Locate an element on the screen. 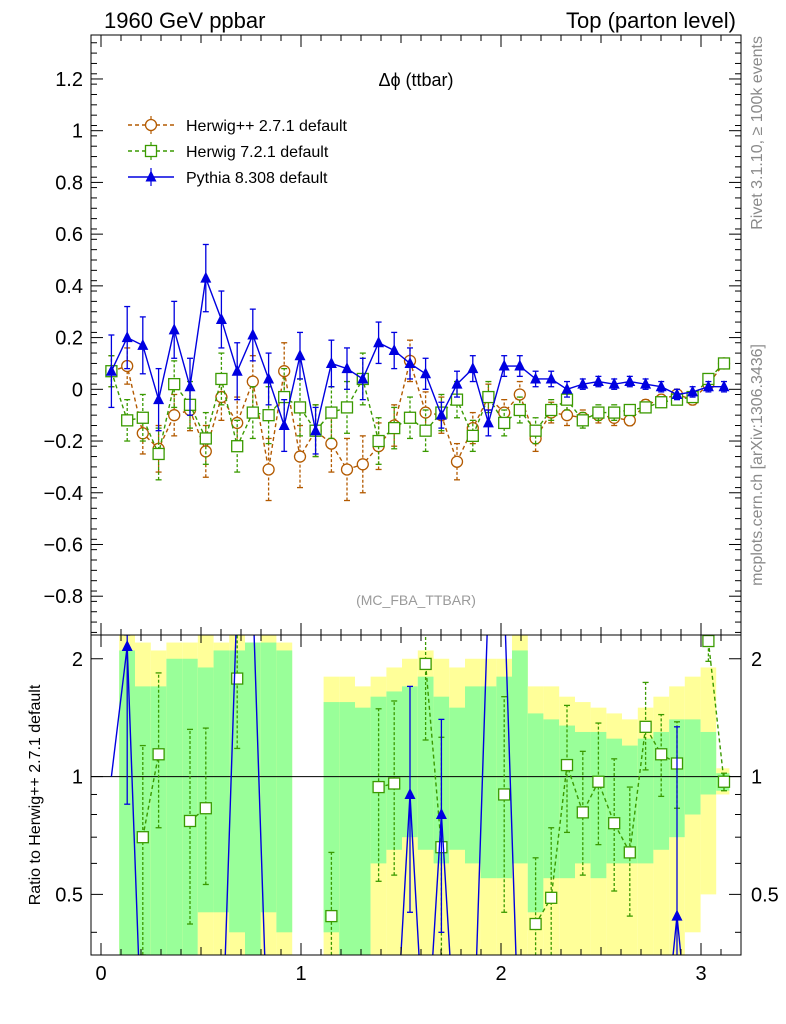 The height and width of the screenshot is (1024, 786). ratio-x-tick-label: 3 is located at coordinates (700, 974).